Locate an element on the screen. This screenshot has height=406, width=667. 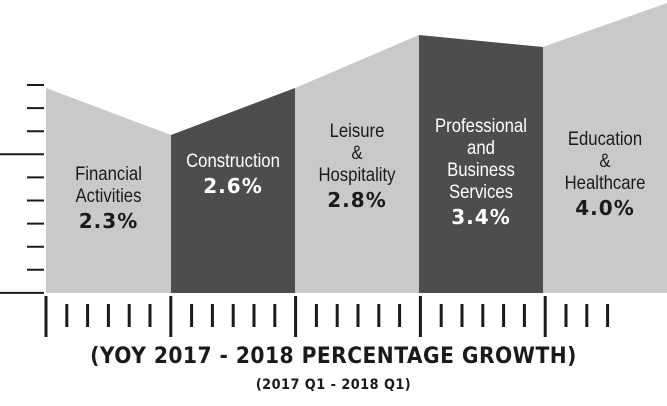
value-label-3: 3.4% is located at coordinates (480, 217).